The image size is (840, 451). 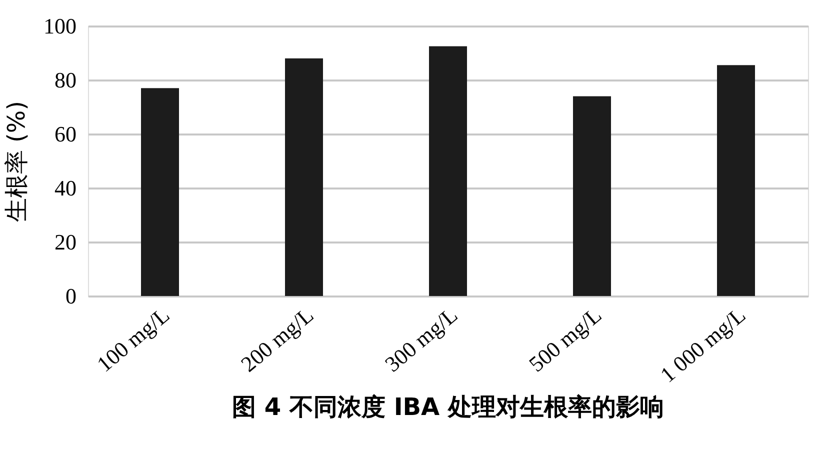 I want to click on y-tick-label: 0, so click(x=71, y=296).